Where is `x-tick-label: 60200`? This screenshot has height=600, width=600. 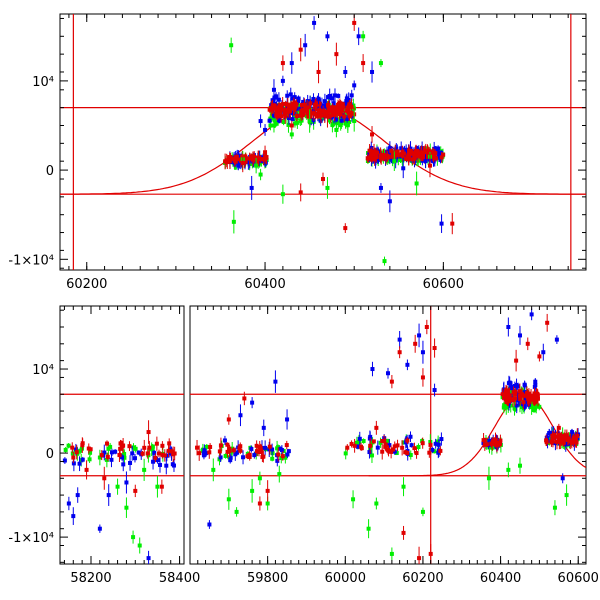
x-tick-label: 60200 is located at coordinates (86, 284).